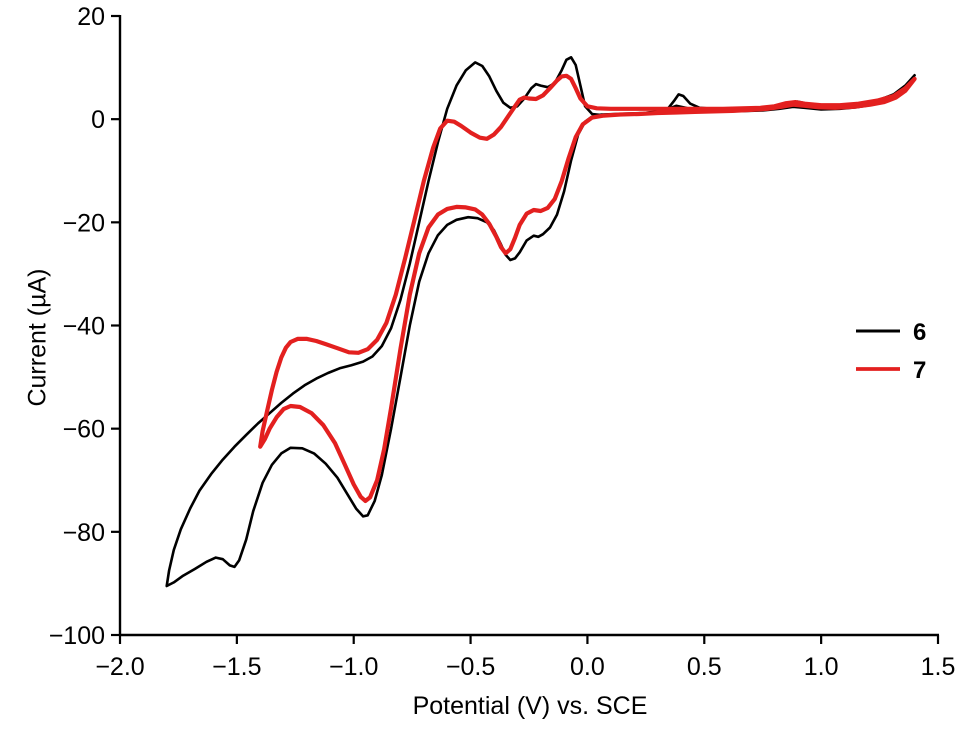 This screenshot has width=980, height=731. I want to click on x-tick-label: −1.5, so click(236, 667).